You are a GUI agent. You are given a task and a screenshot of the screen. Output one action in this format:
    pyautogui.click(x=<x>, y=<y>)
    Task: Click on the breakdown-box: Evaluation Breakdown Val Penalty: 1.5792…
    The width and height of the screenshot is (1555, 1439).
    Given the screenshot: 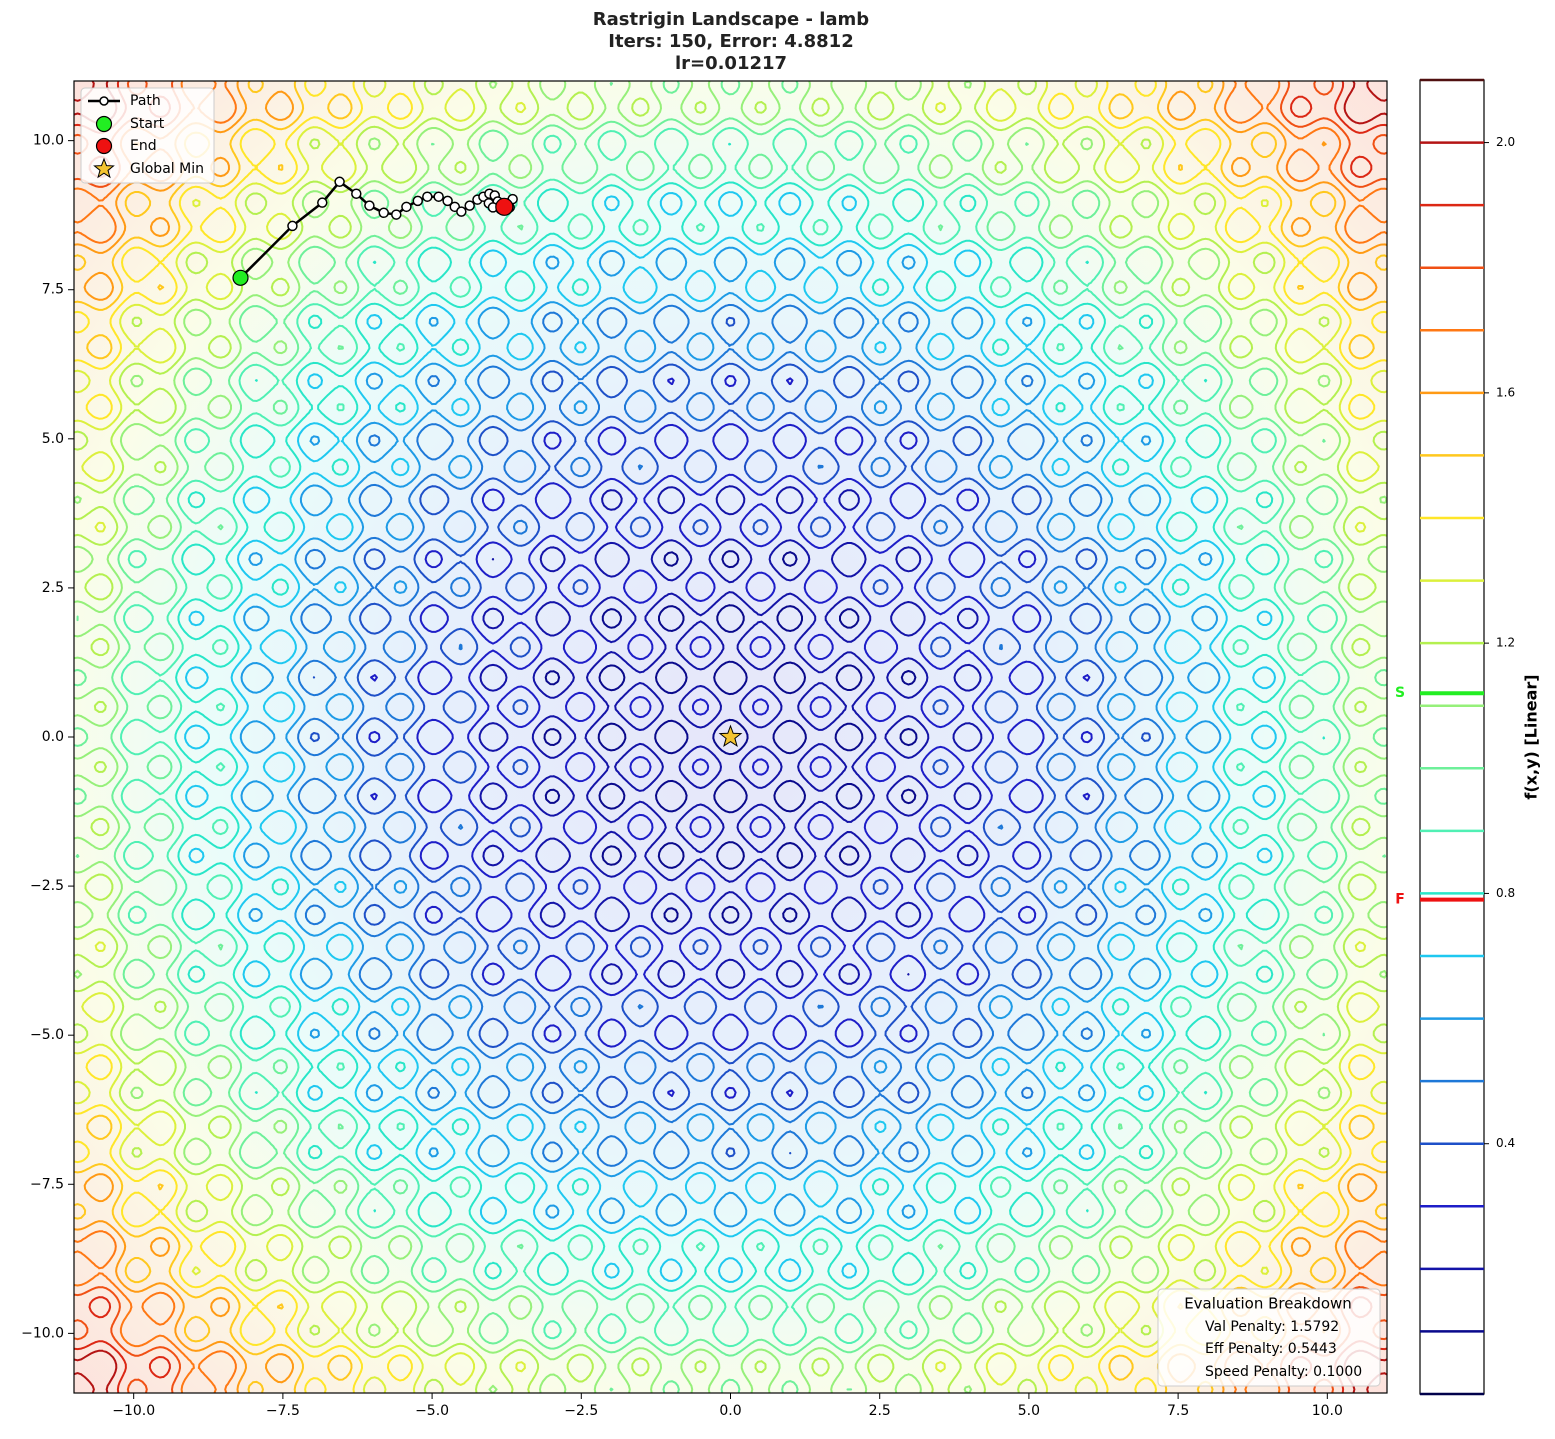 What is the action you would take?
    pyautogui.click(x=1269, y=1337)
    